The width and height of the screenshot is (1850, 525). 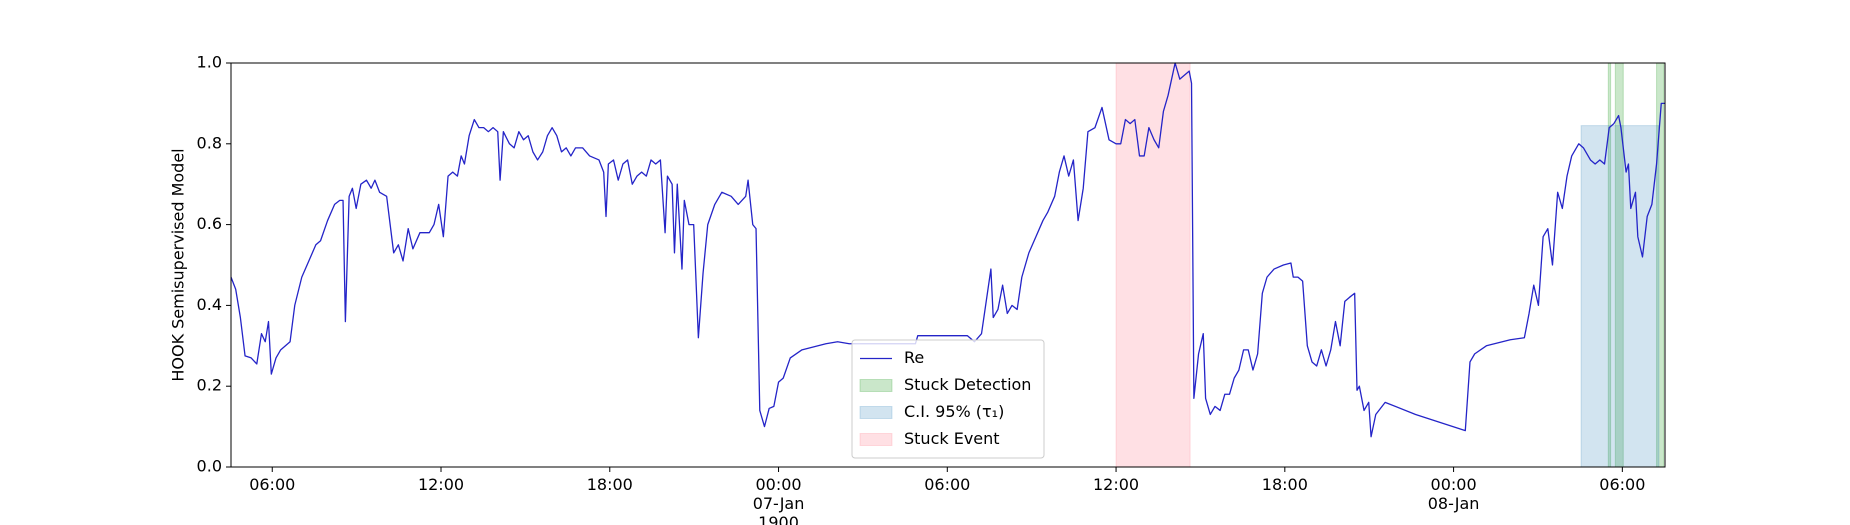 I want to click on y-axis-label: HOOK Semisupervised Model, so click(x=178, y=264).